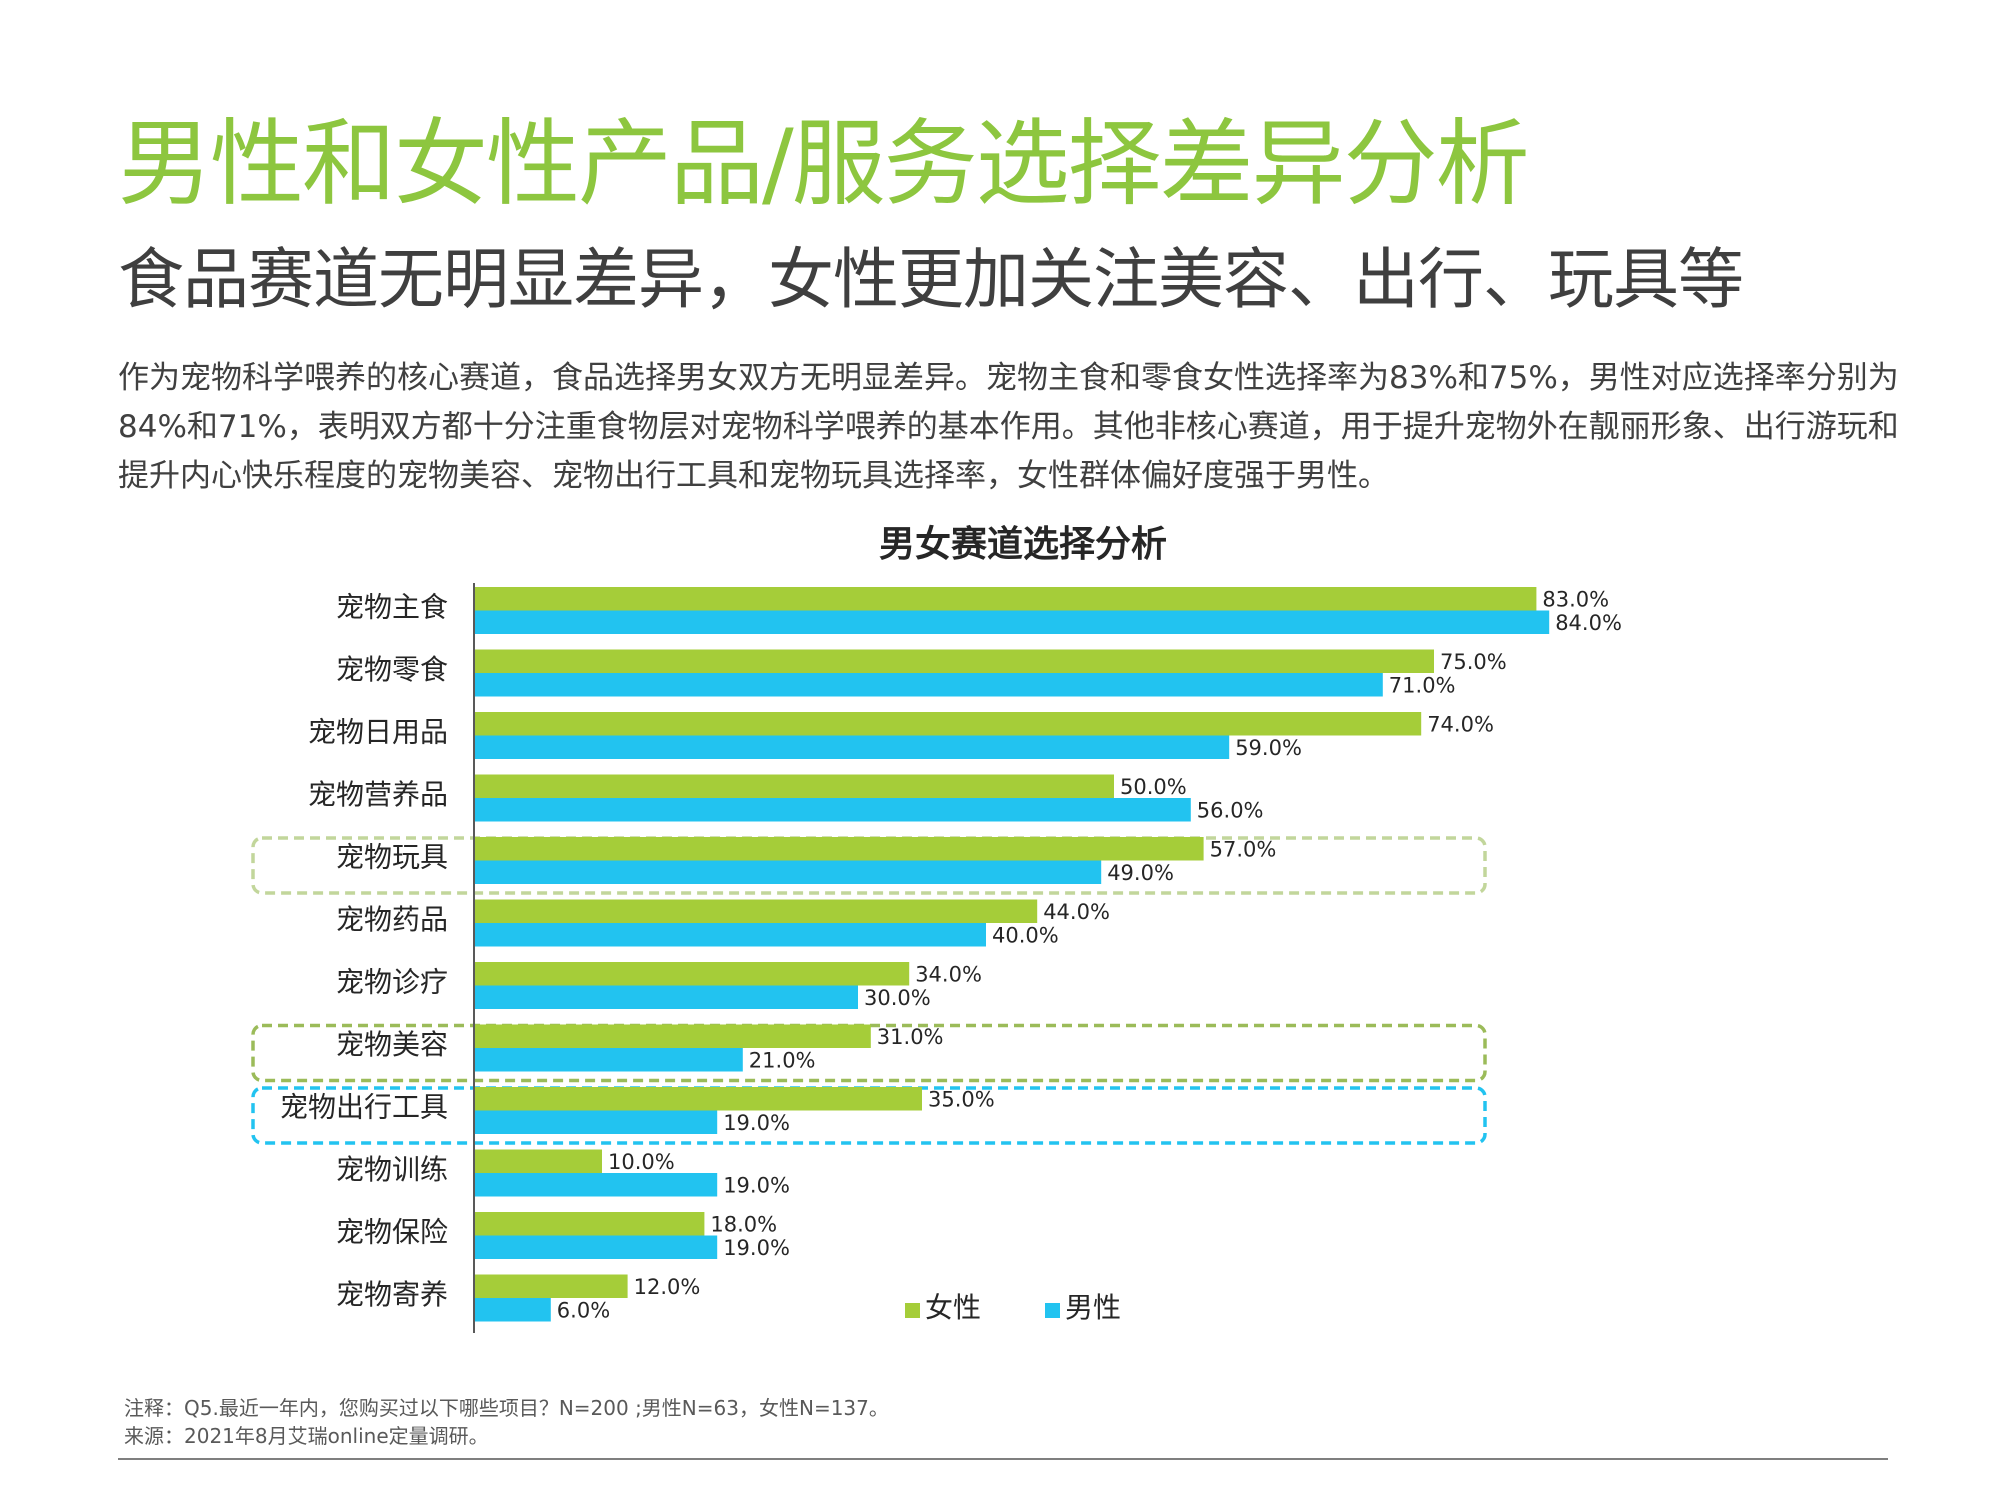 Image resolution: width=2000 pixels, height=1500 pixels. What do you see at coordinates (378, 794) in the screenshot?
I see `category-label: 宠物营养品` at bounding box center [378, 794].